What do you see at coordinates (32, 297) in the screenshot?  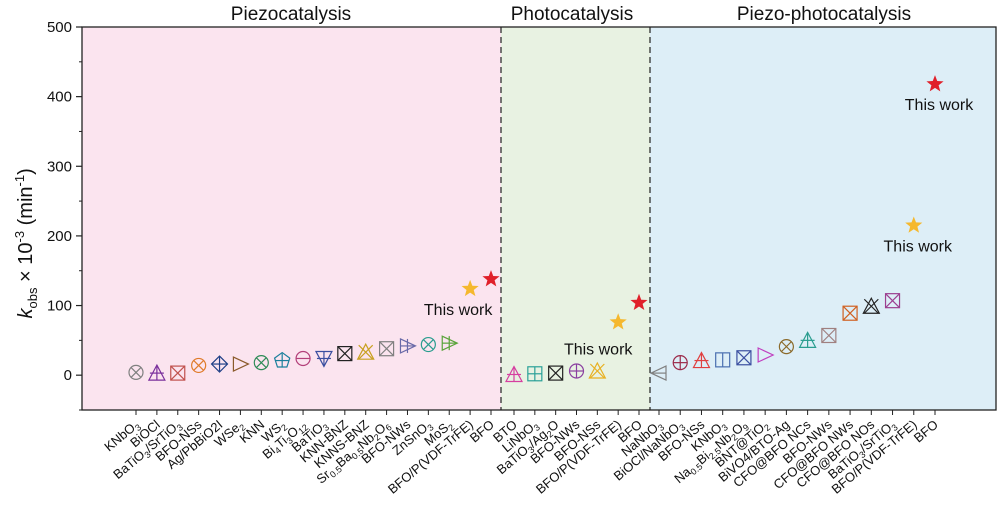 I see `y-label-part: obs` at bounding box center [32, 297].